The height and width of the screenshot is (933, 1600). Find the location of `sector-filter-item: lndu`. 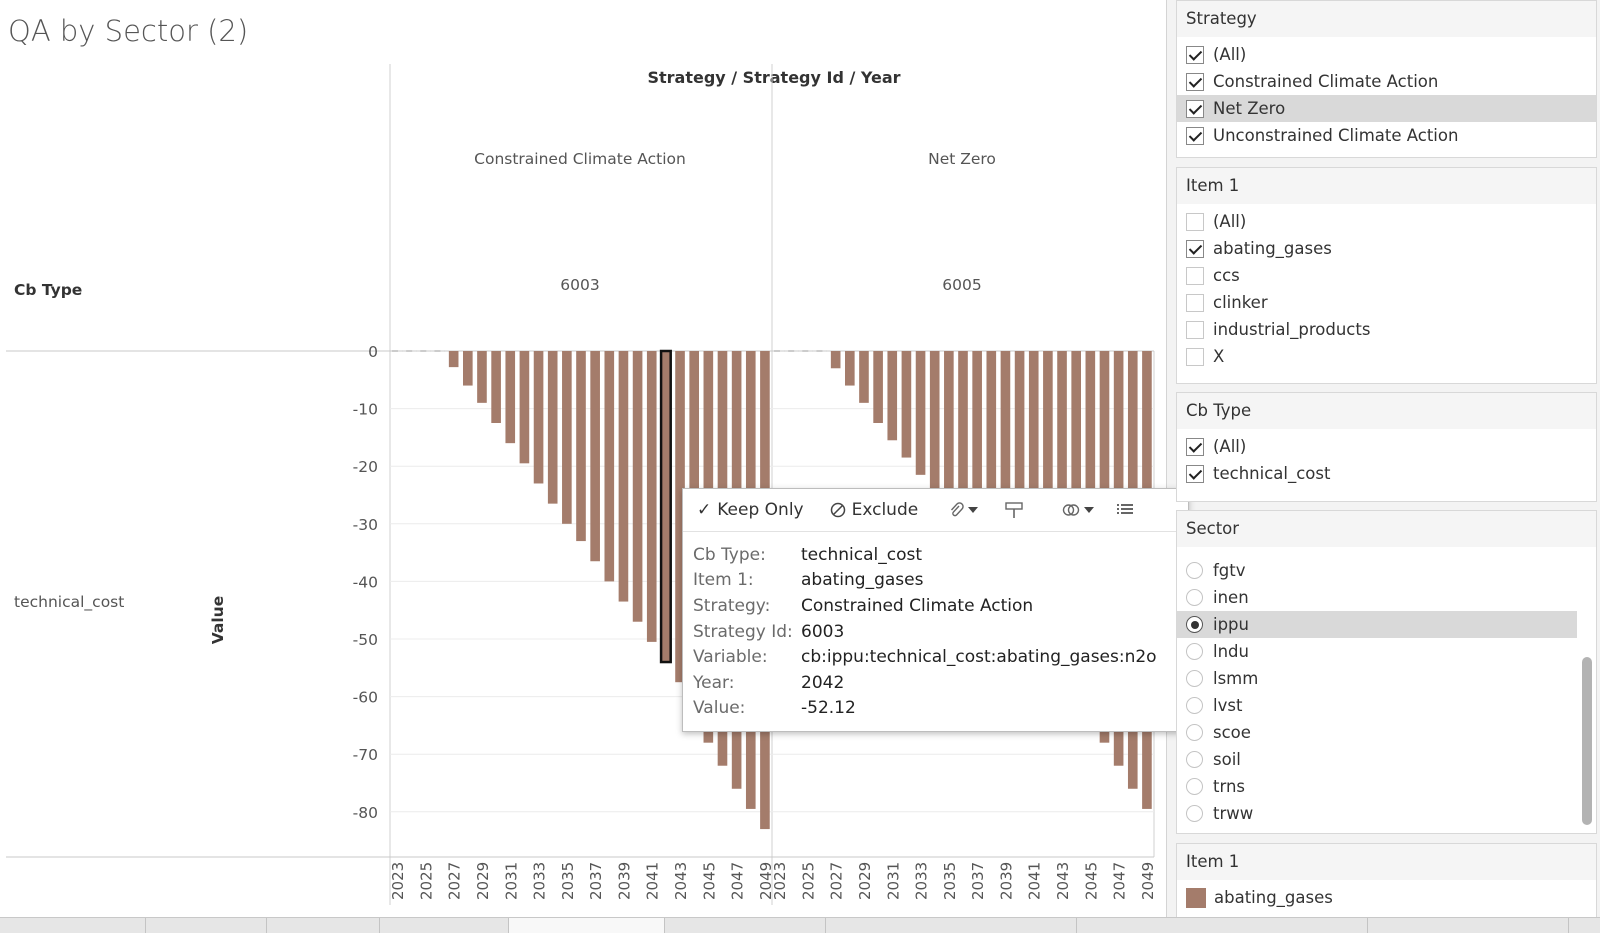

sector-filter-item: lndu is located at coordinates (1377, 651).